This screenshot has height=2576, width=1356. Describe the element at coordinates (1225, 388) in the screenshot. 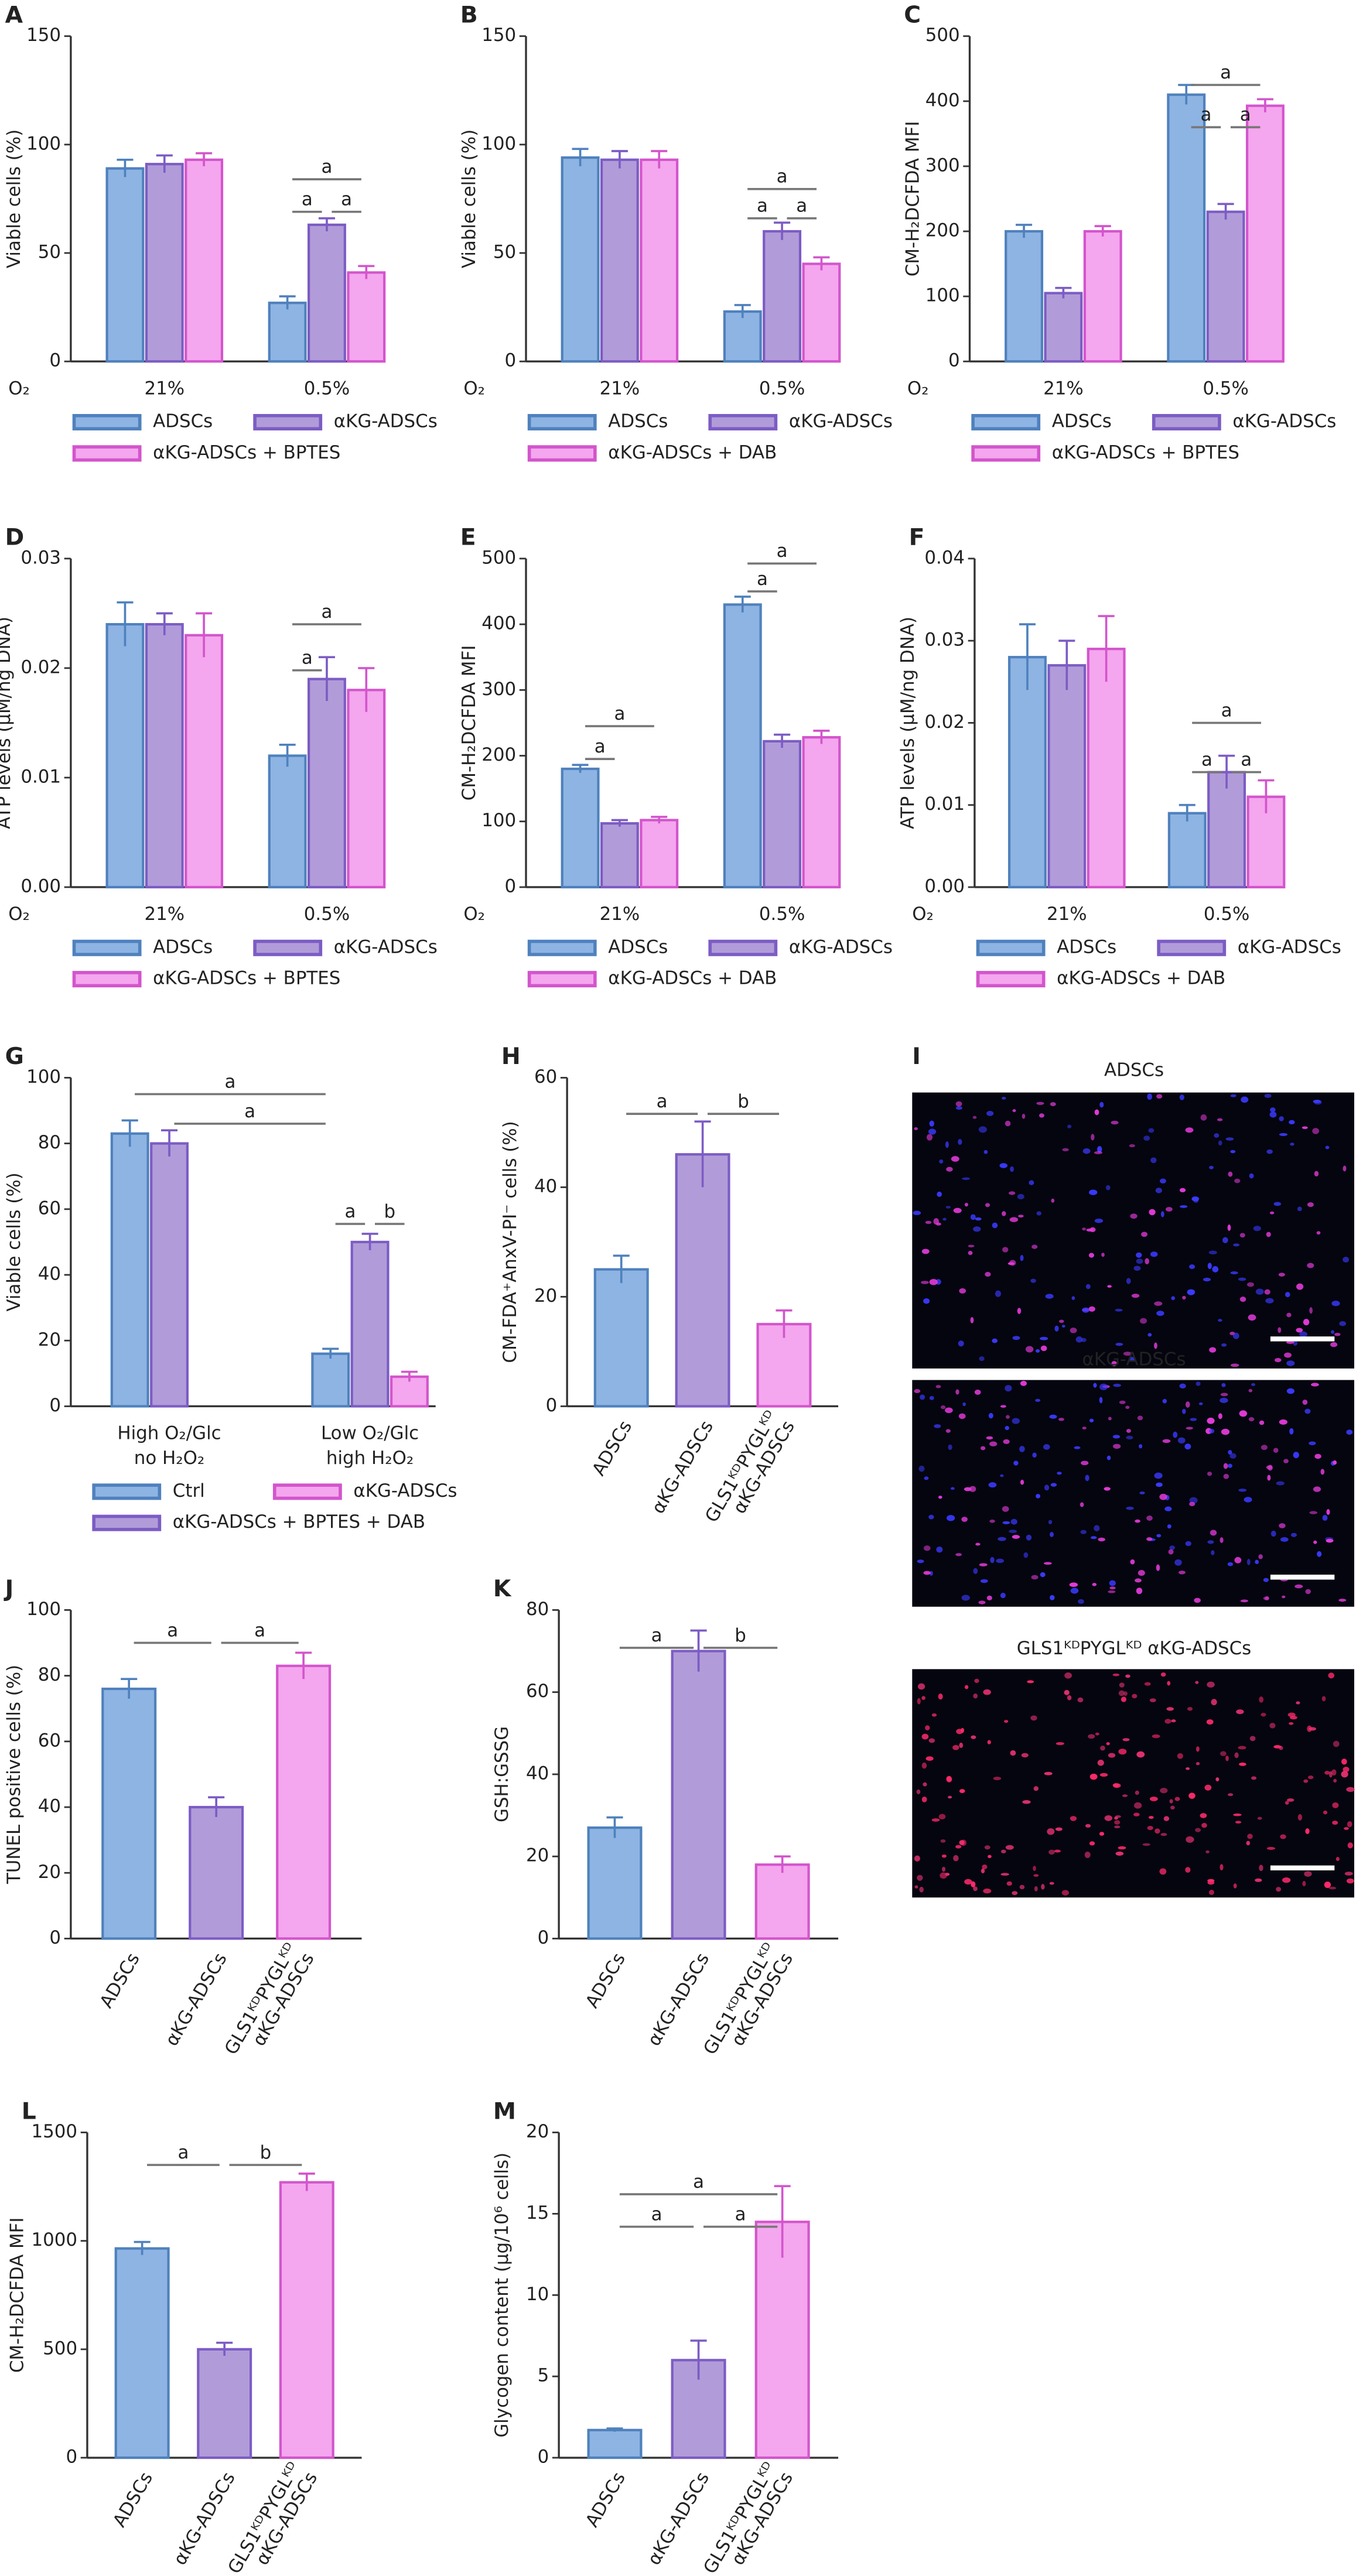

I see `x-tick-label: 0.5%` at that location.